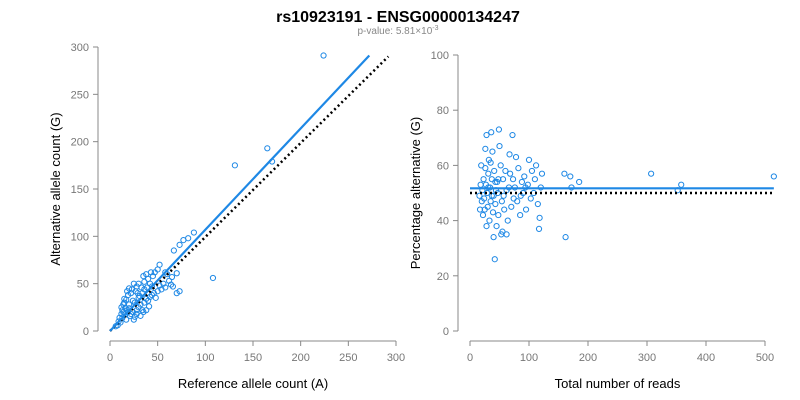 This screenshot has height=400, width=800. What do you see at coordinates (83, 285) in the screenshot?
I see `y-tick-label: 50` at bounding box center [83, 285].